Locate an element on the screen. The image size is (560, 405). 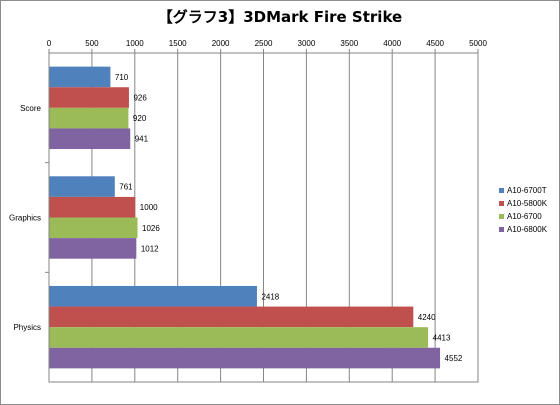
x-tick-label: 3000 is located at coordinates (307, 43).